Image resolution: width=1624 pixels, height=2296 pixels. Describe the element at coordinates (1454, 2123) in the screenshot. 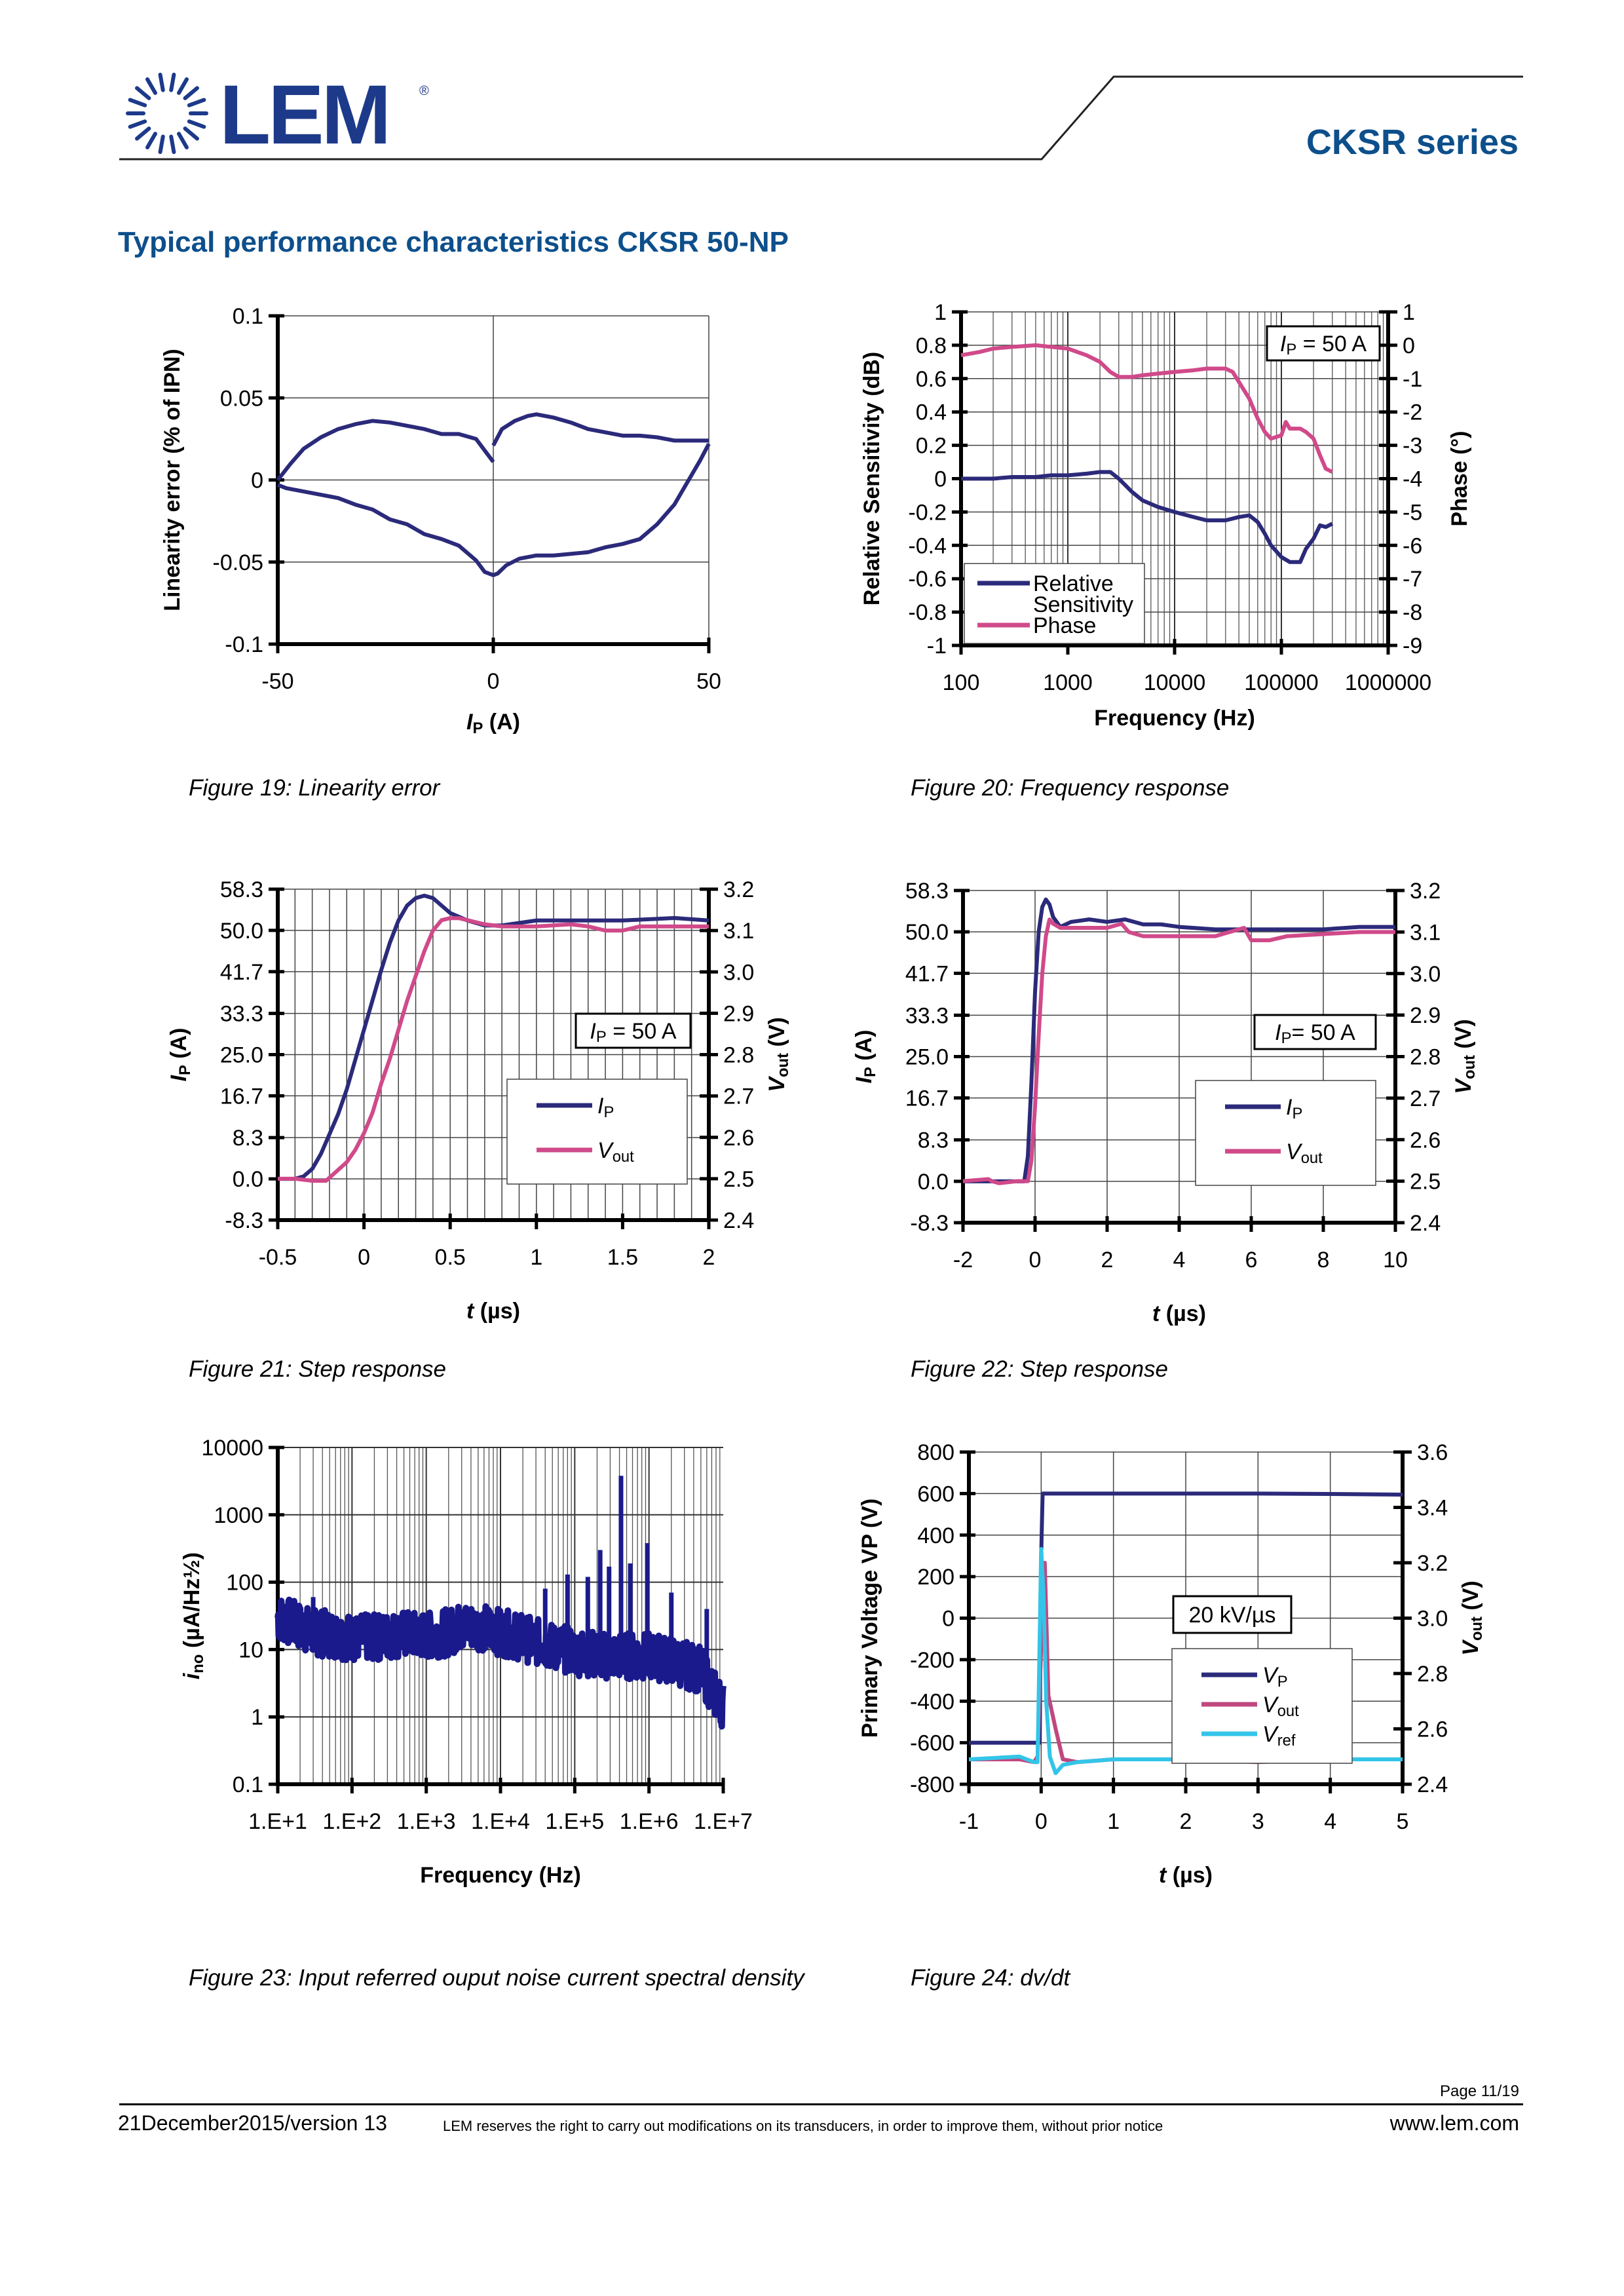

I see `footer-website-link: www.lem.com` at that location.